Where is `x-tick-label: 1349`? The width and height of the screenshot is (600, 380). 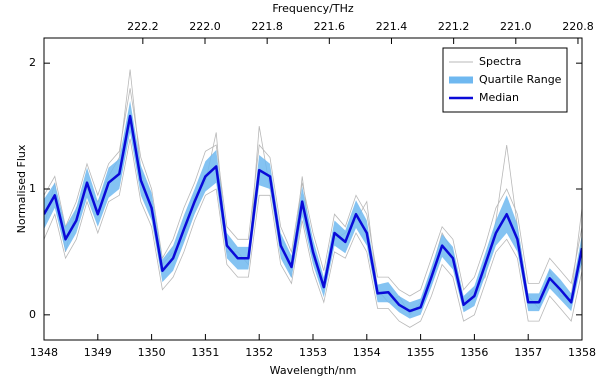 x-tick-label: 1349 is located at coordinates (98, 352).